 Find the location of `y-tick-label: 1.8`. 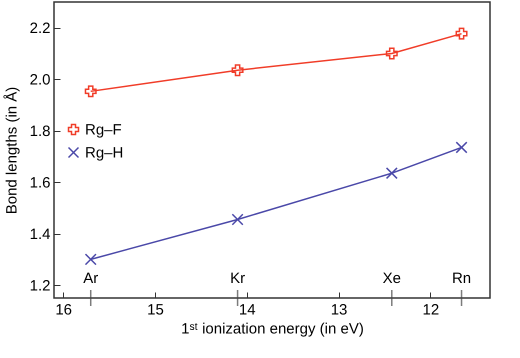

y-tick-label: 1.8 is located at coordinates (40, 131).